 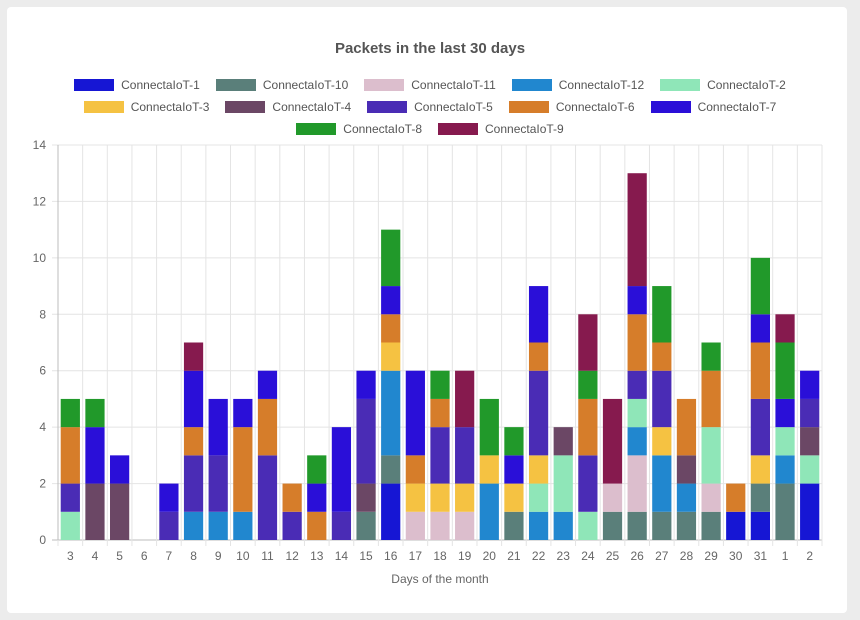 What do you see at coordinates (746, 85) in the screenshot?
I see `legend-label: ConnectaIoT-2` at bounding box center [746, 85].